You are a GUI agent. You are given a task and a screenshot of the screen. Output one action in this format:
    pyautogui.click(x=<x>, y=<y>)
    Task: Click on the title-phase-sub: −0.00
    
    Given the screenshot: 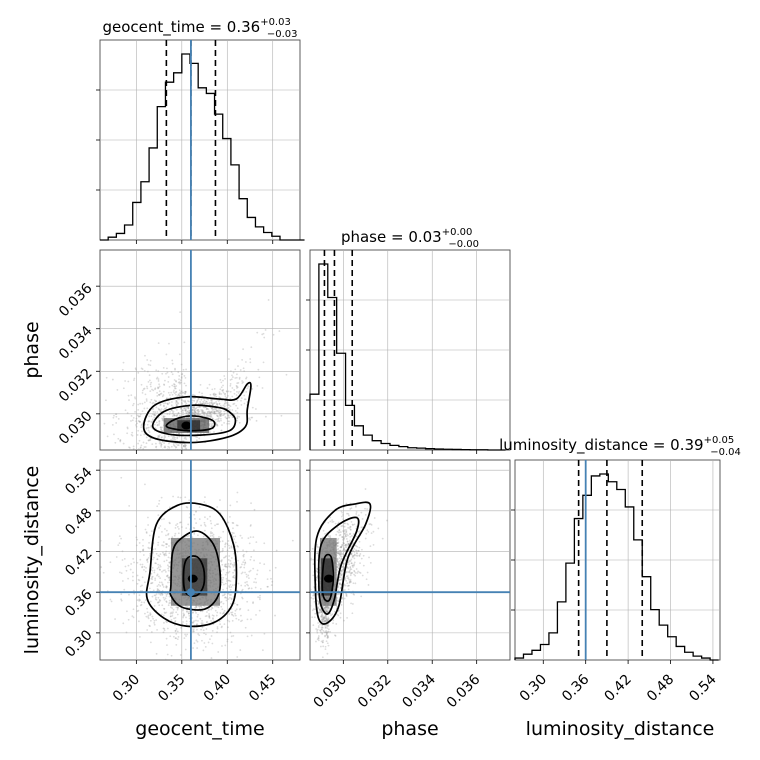 What is the action you would take?
    pyautogui.click(x=463, y=244)
    